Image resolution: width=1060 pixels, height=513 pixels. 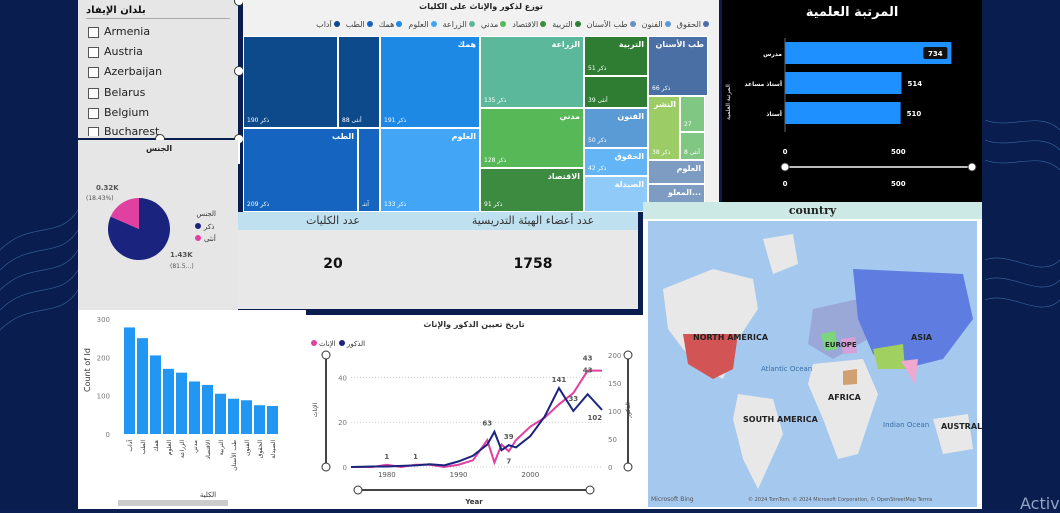 I want to click on x-tick: آداب, so click(x=129, y=446).